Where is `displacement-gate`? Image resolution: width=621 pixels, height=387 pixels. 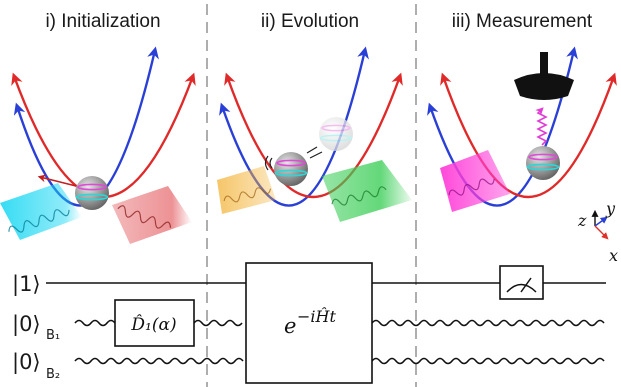 displacement-gate is located at coordinates (154, 323).